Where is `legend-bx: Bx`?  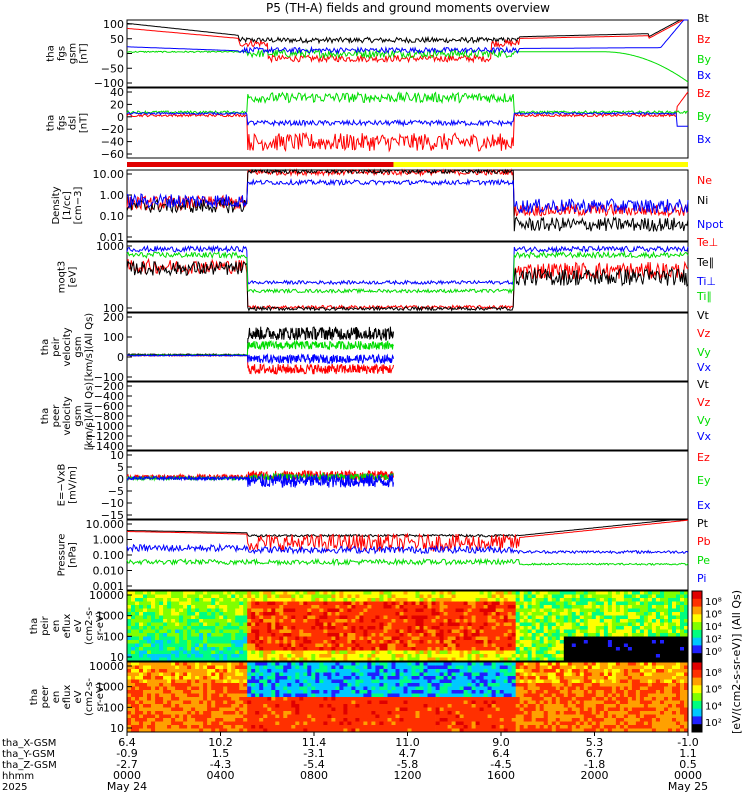
legend-bx: Bx is located at coordinates (704, 75).